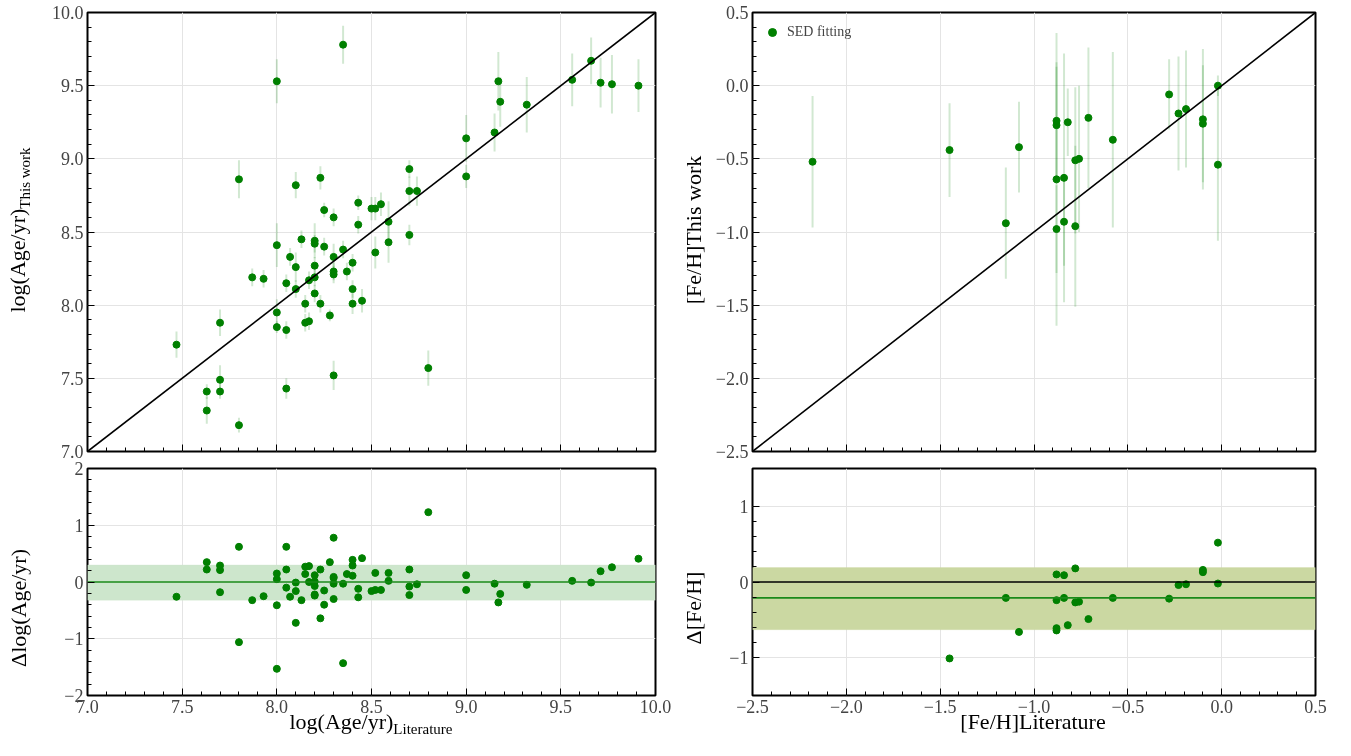 This screenshot has height=756, width=1351. Describe the element at coordinates (1315, 706) in the screenshot. I see `x-tick-label: 0.5` at that location.